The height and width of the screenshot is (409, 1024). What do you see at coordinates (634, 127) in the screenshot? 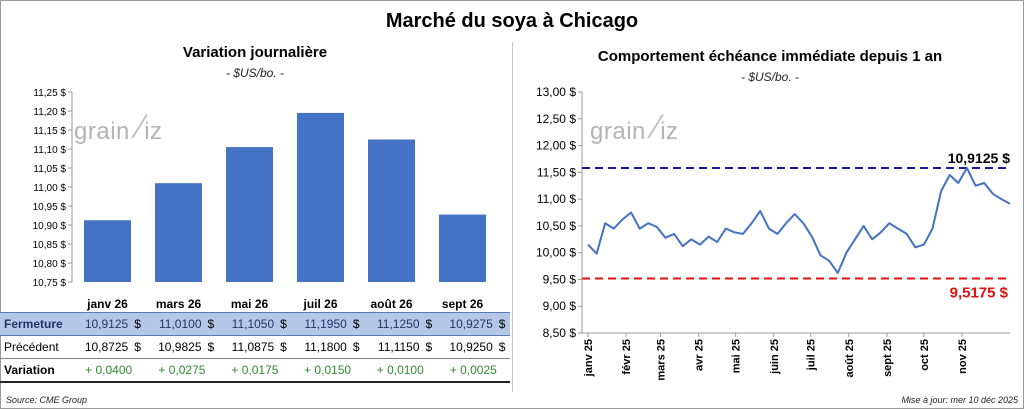
I see `grainwiz-watermark-right: grain iz ⁄` at bounding box center [634, 127].